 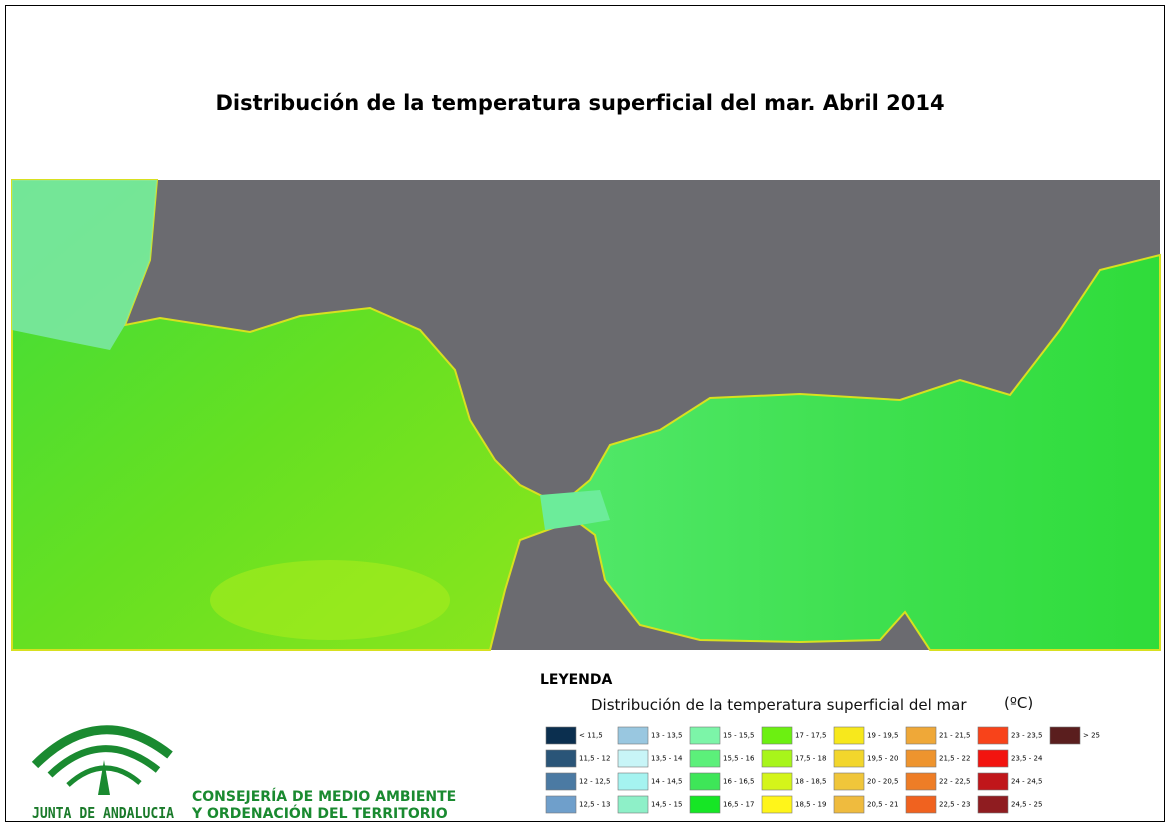 What do you see at coordinates (954, 805) in the screenshot?
I see `legend-label: 22,5 - 23` at bounding box center [954, 805].